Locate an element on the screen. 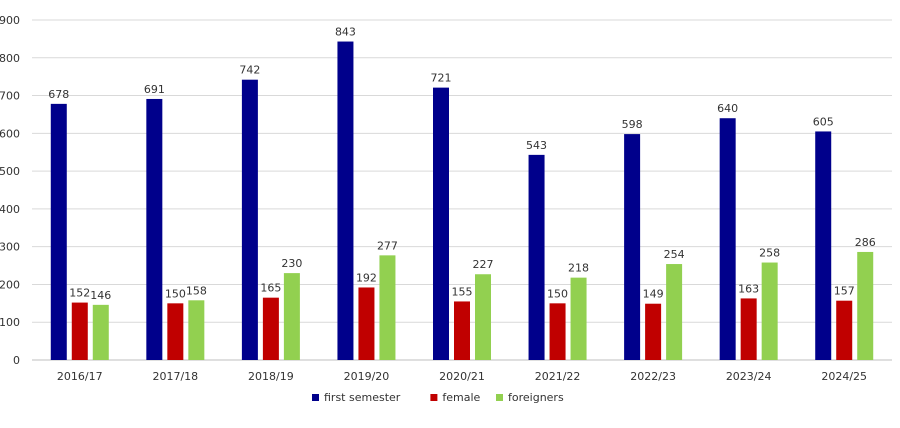 This screenshot has width=900, height=428. legend-label: first semester is located at coordinates (362, 397).